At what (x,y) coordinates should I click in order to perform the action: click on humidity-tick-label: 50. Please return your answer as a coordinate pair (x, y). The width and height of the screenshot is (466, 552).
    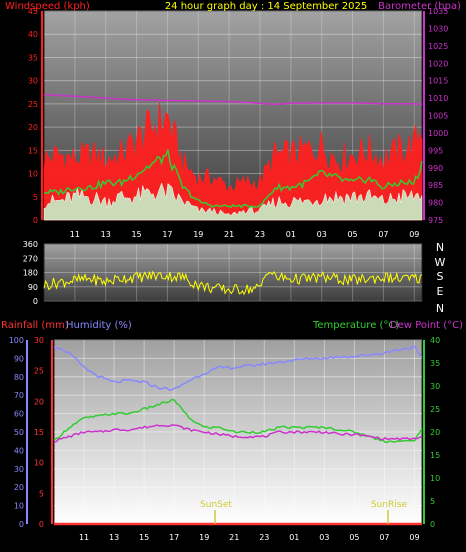
    Looking at the image, I should click on (19, 432).